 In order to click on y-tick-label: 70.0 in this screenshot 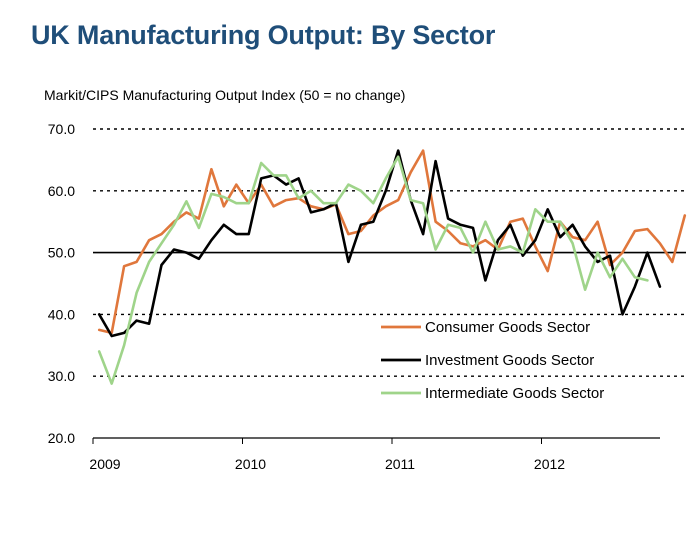, I will do `click(61, 129)`.